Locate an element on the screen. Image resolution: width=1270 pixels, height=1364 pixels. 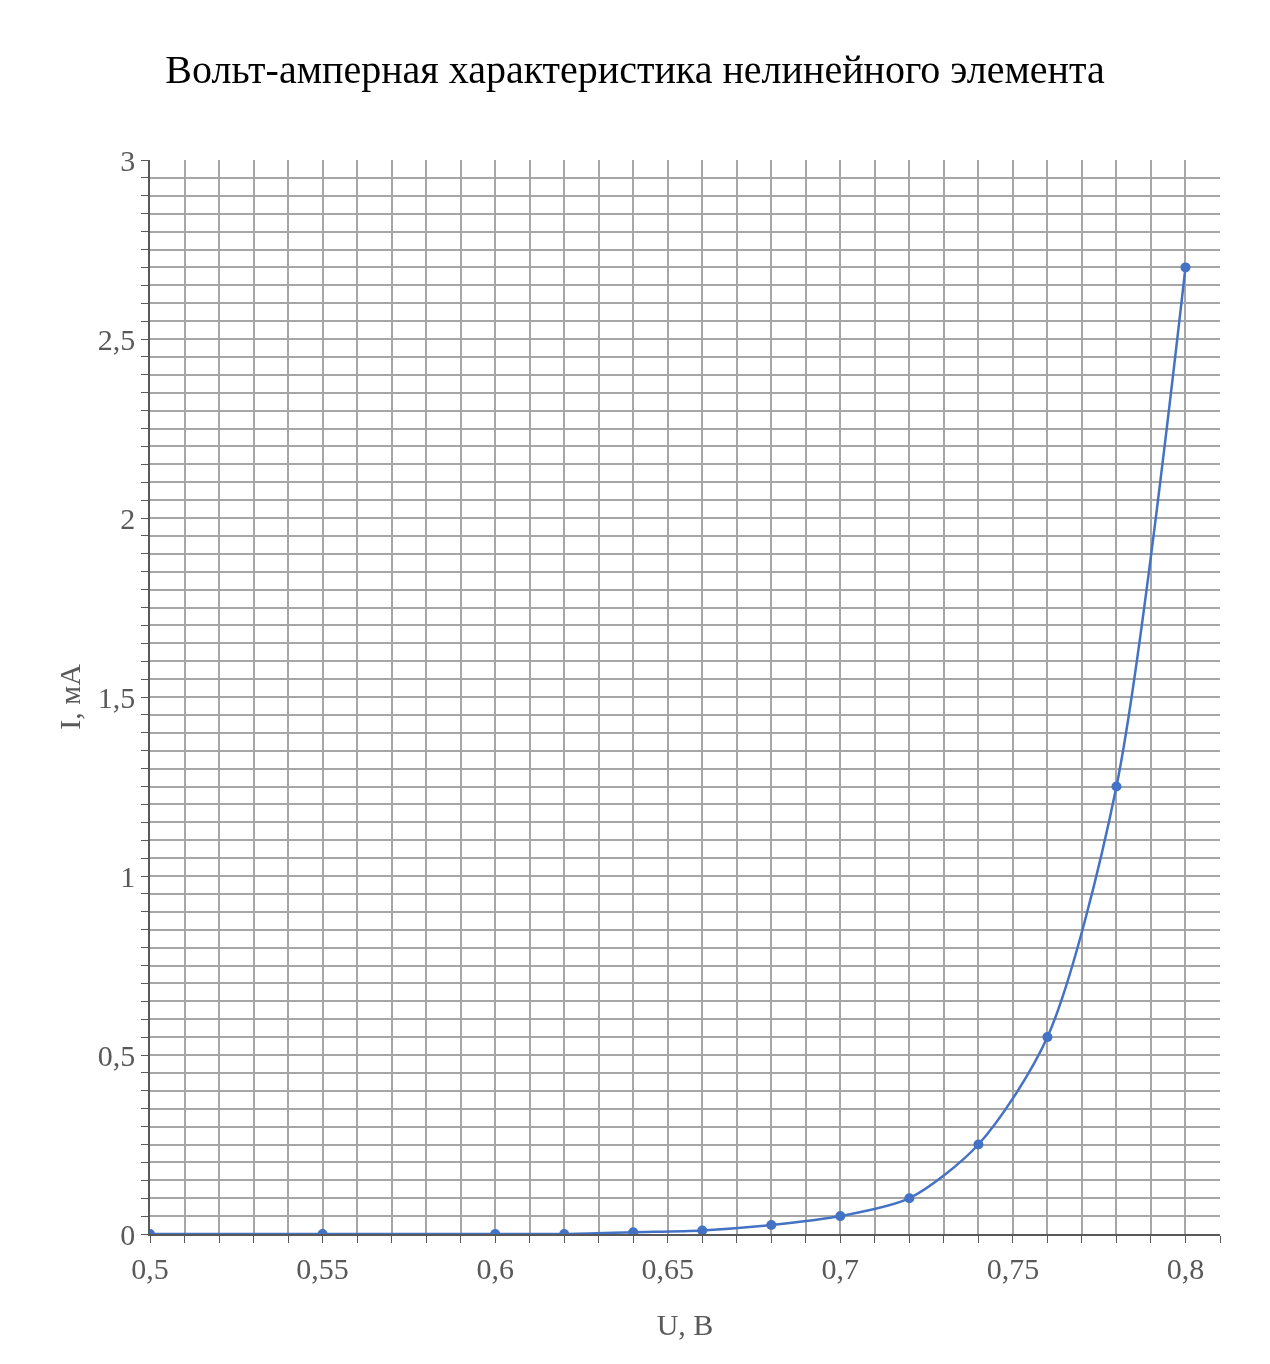
y-axis-title: I, мА is located at coordinates (69, 696).